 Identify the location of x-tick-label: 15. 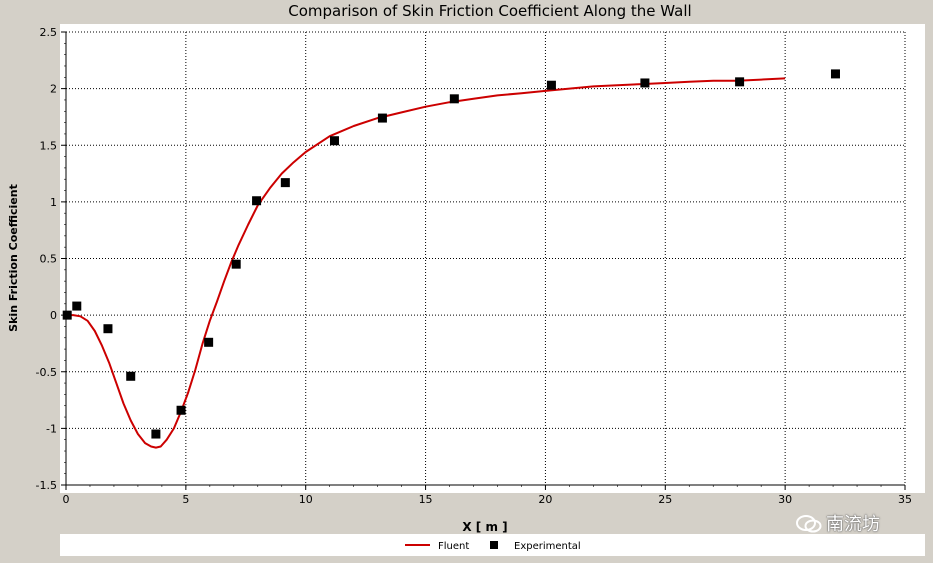
(426, 499).